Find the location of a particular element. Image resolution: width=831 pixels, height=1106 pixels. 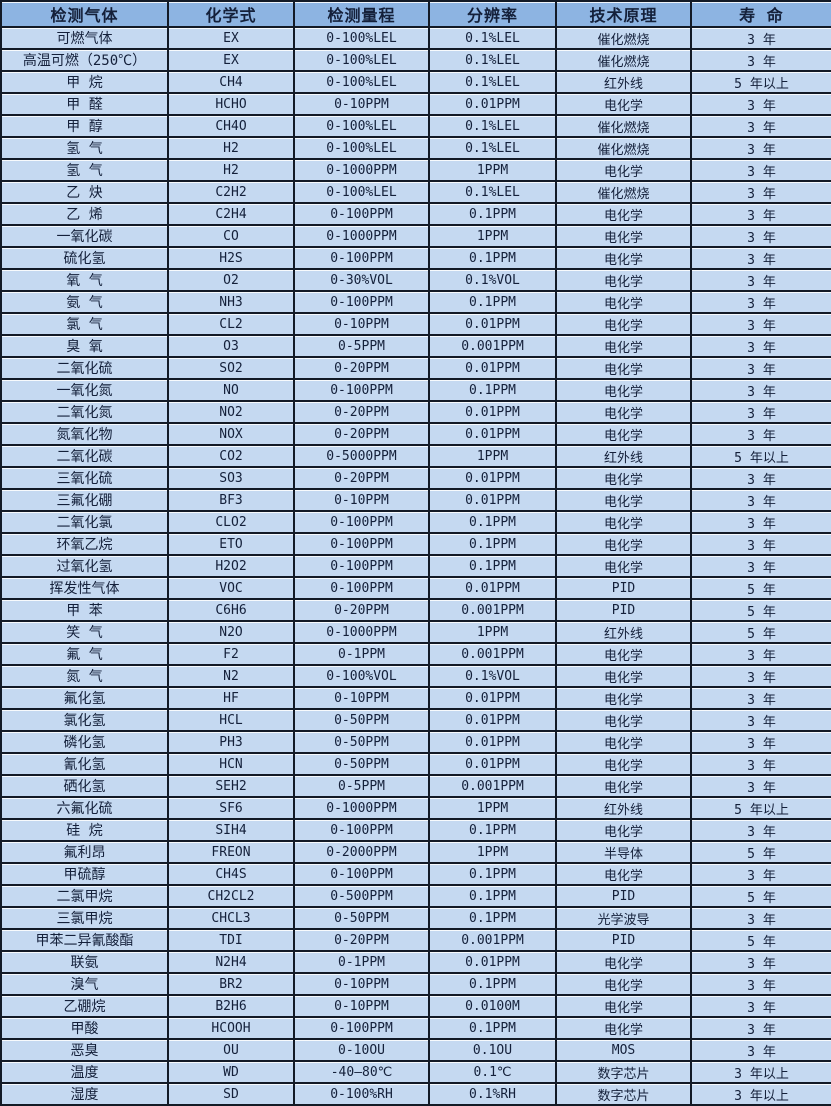

gas-name-cell: 一氧化碳 is located at coordinates (85, 237).